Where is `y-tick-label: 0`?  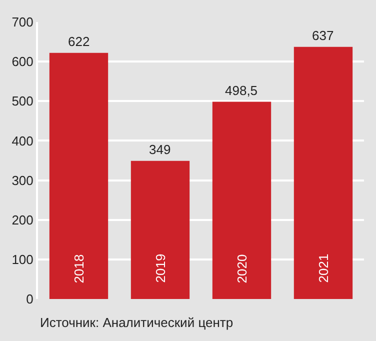
y-tick-label: 0 is located at coordinates (30, 299).